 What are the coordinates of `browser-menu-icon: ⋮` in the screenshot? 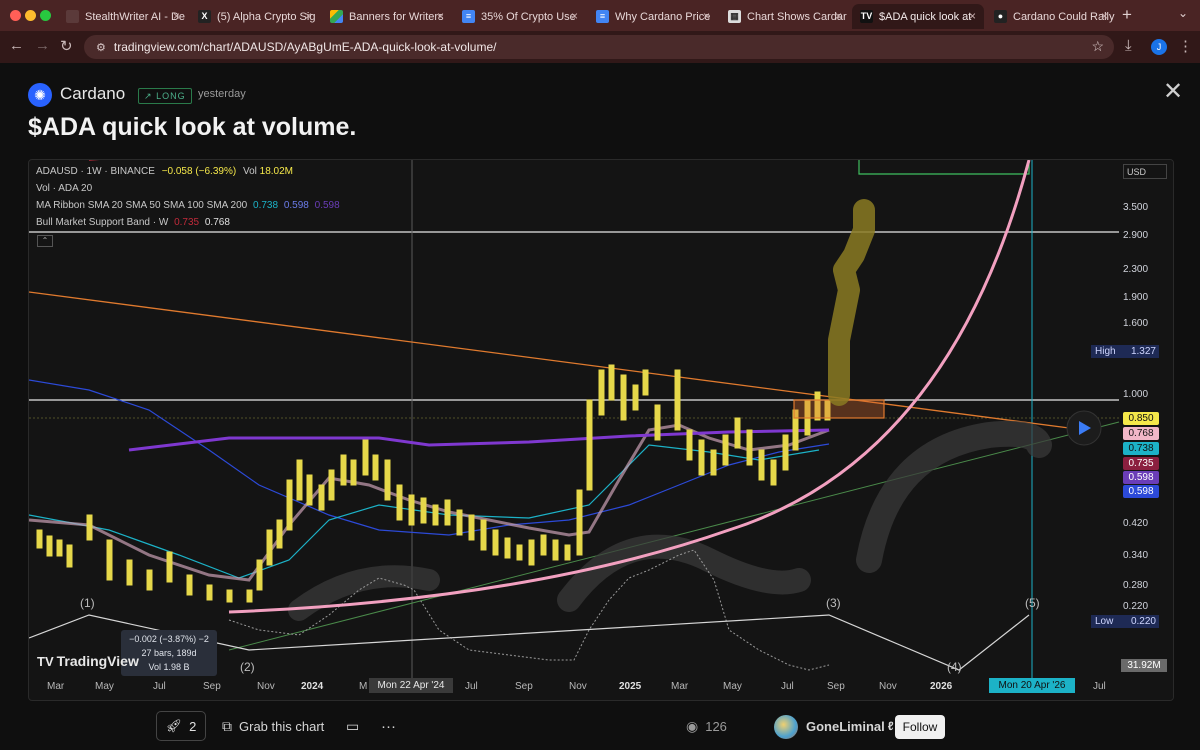 It's located at (1185, 46).